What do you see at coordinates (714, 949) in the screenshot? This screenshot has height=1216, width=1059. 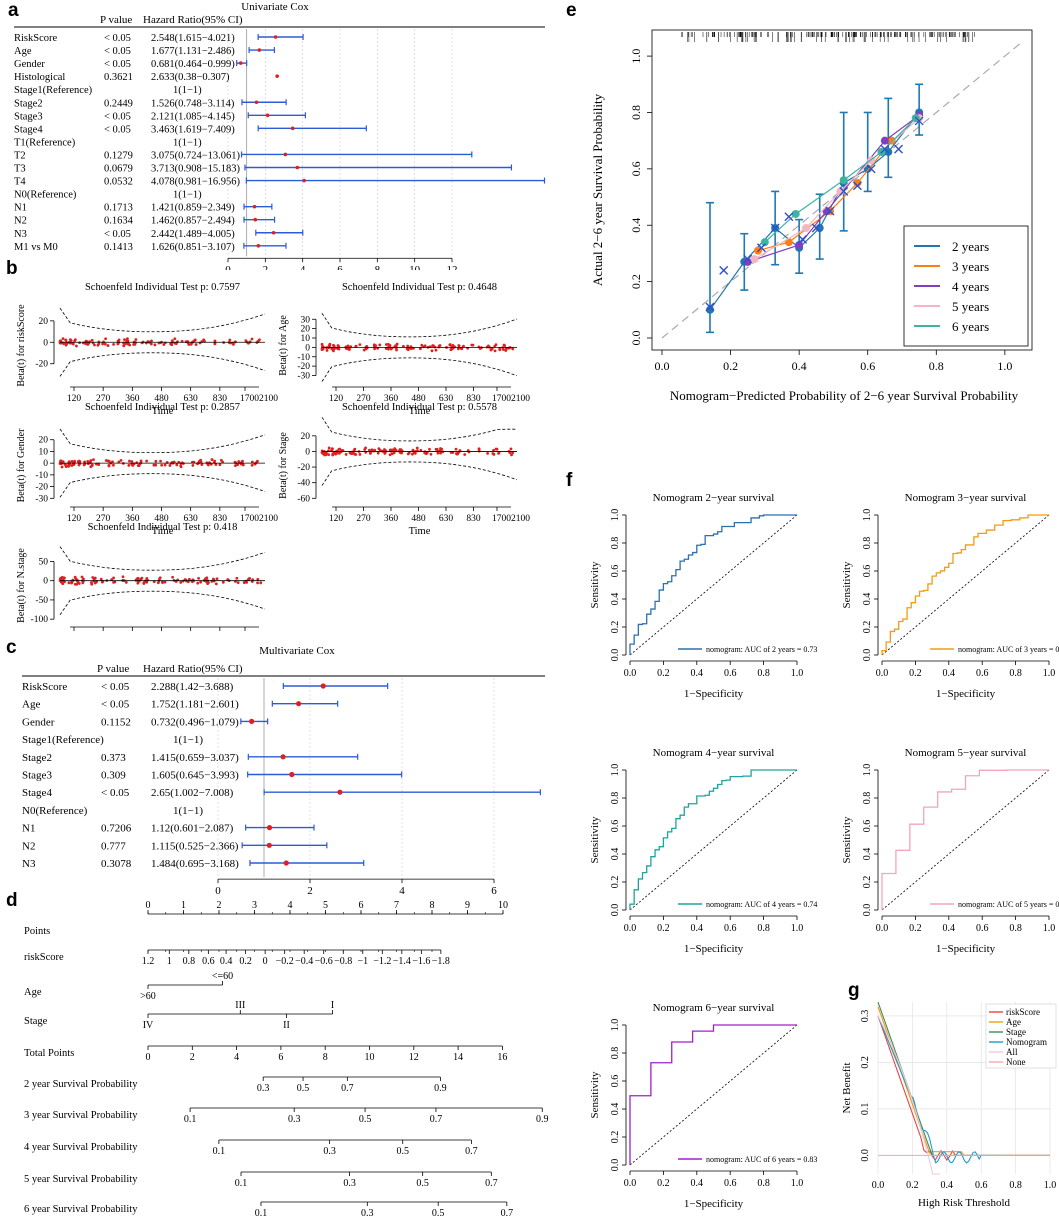 I see `x-axis-title: 1−Specificity` at bounding box center [714, 949].